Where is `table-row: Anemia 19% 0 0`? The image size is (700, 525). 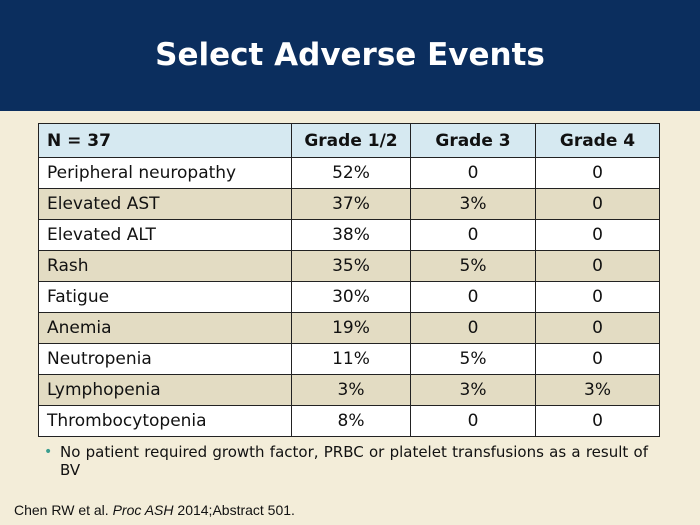
table-row: Anemia 19% 0 0 is located at coordinates (349, 328).